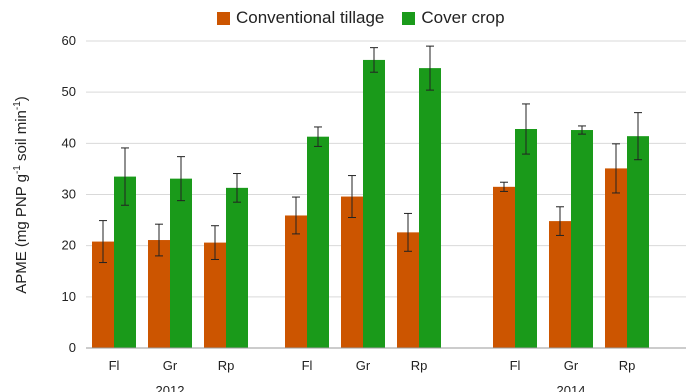  What do you see at coordinates (69, 296) in the screenshot?
I see `y-tick-label: 10` at bounding box center [69, 296].